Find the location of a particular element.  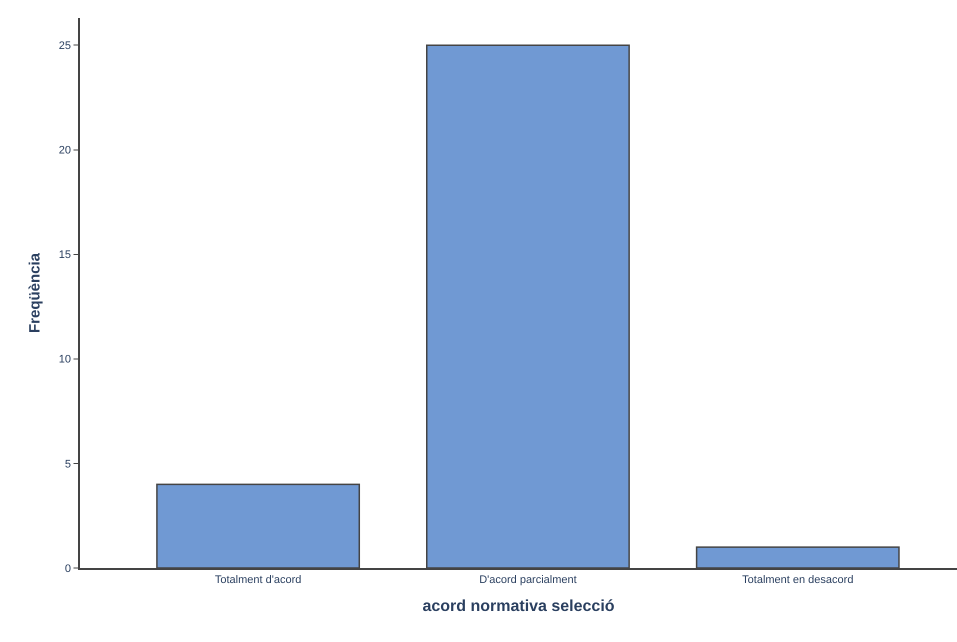

x-tick-label: Totalment en desacord is located at coordinates (798, 580).